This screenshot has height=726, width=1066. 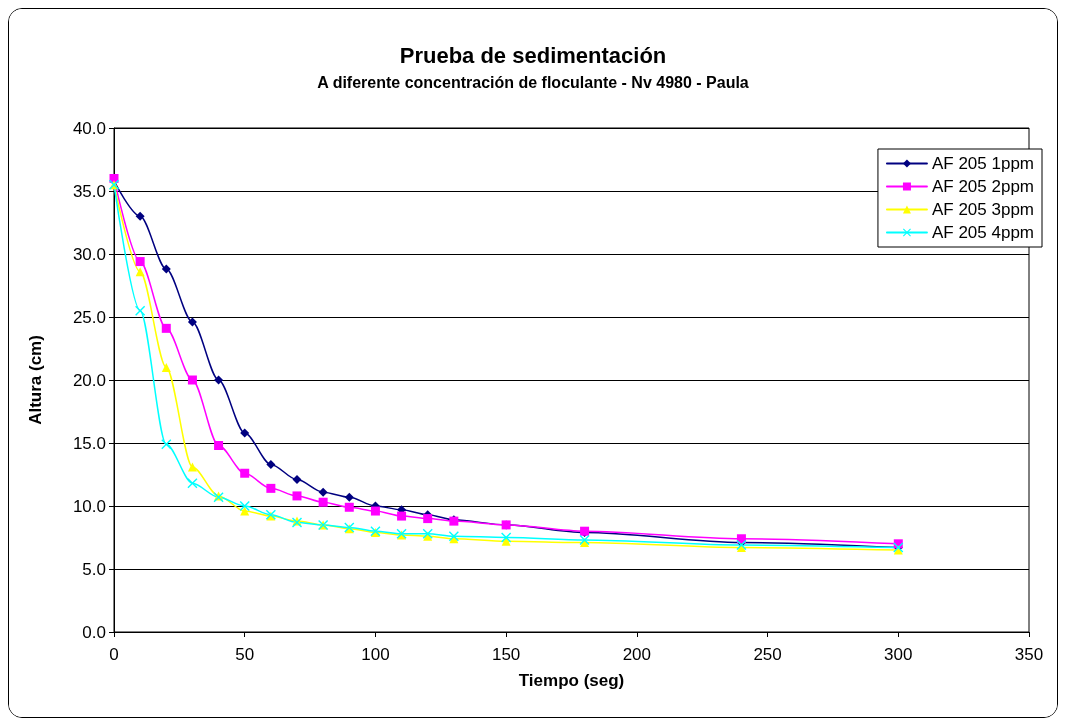 I want to click on chart-subtitle: A diferente concentración de floculante - Nv 4980 - Paula, so click(x=533, y=82).